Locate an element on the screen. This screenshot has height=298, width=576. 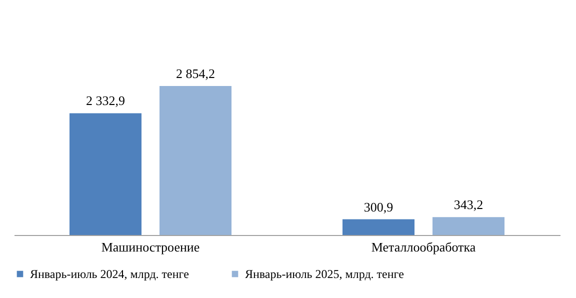
x-tick-label: Металлообработка is located at coordinates (423, 247).